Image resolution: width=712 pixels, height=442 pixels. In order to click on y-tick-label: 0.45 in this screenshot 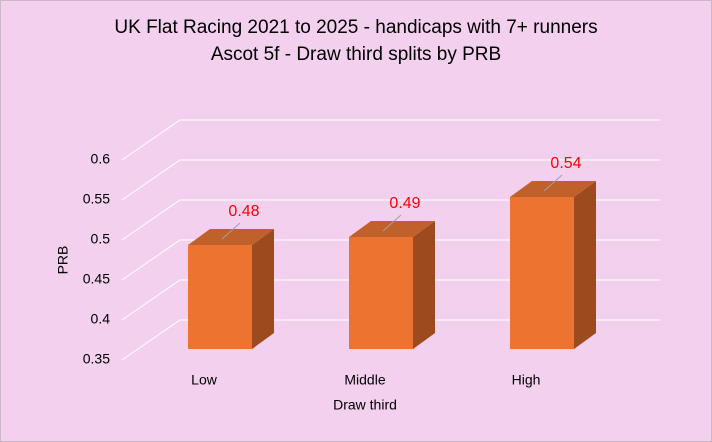, I will do `click(96, 279)`.